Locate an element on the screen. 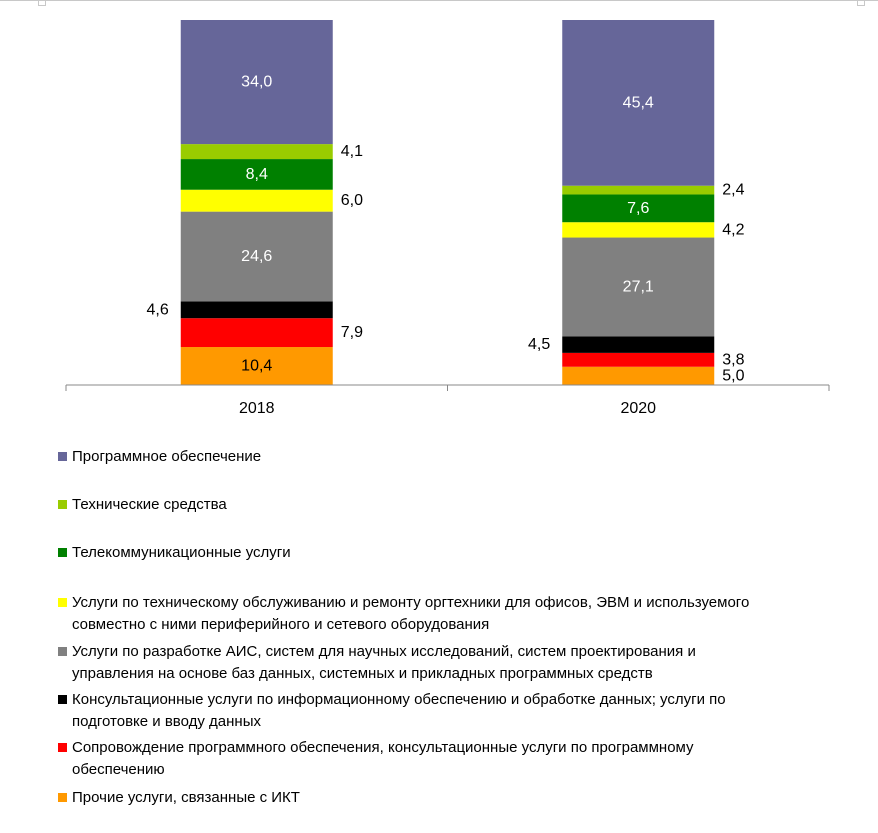 The height and width of the screenshot is (833, 878). legend-label-line: подготовке и вводу данных is located at coordinates (166, 721).